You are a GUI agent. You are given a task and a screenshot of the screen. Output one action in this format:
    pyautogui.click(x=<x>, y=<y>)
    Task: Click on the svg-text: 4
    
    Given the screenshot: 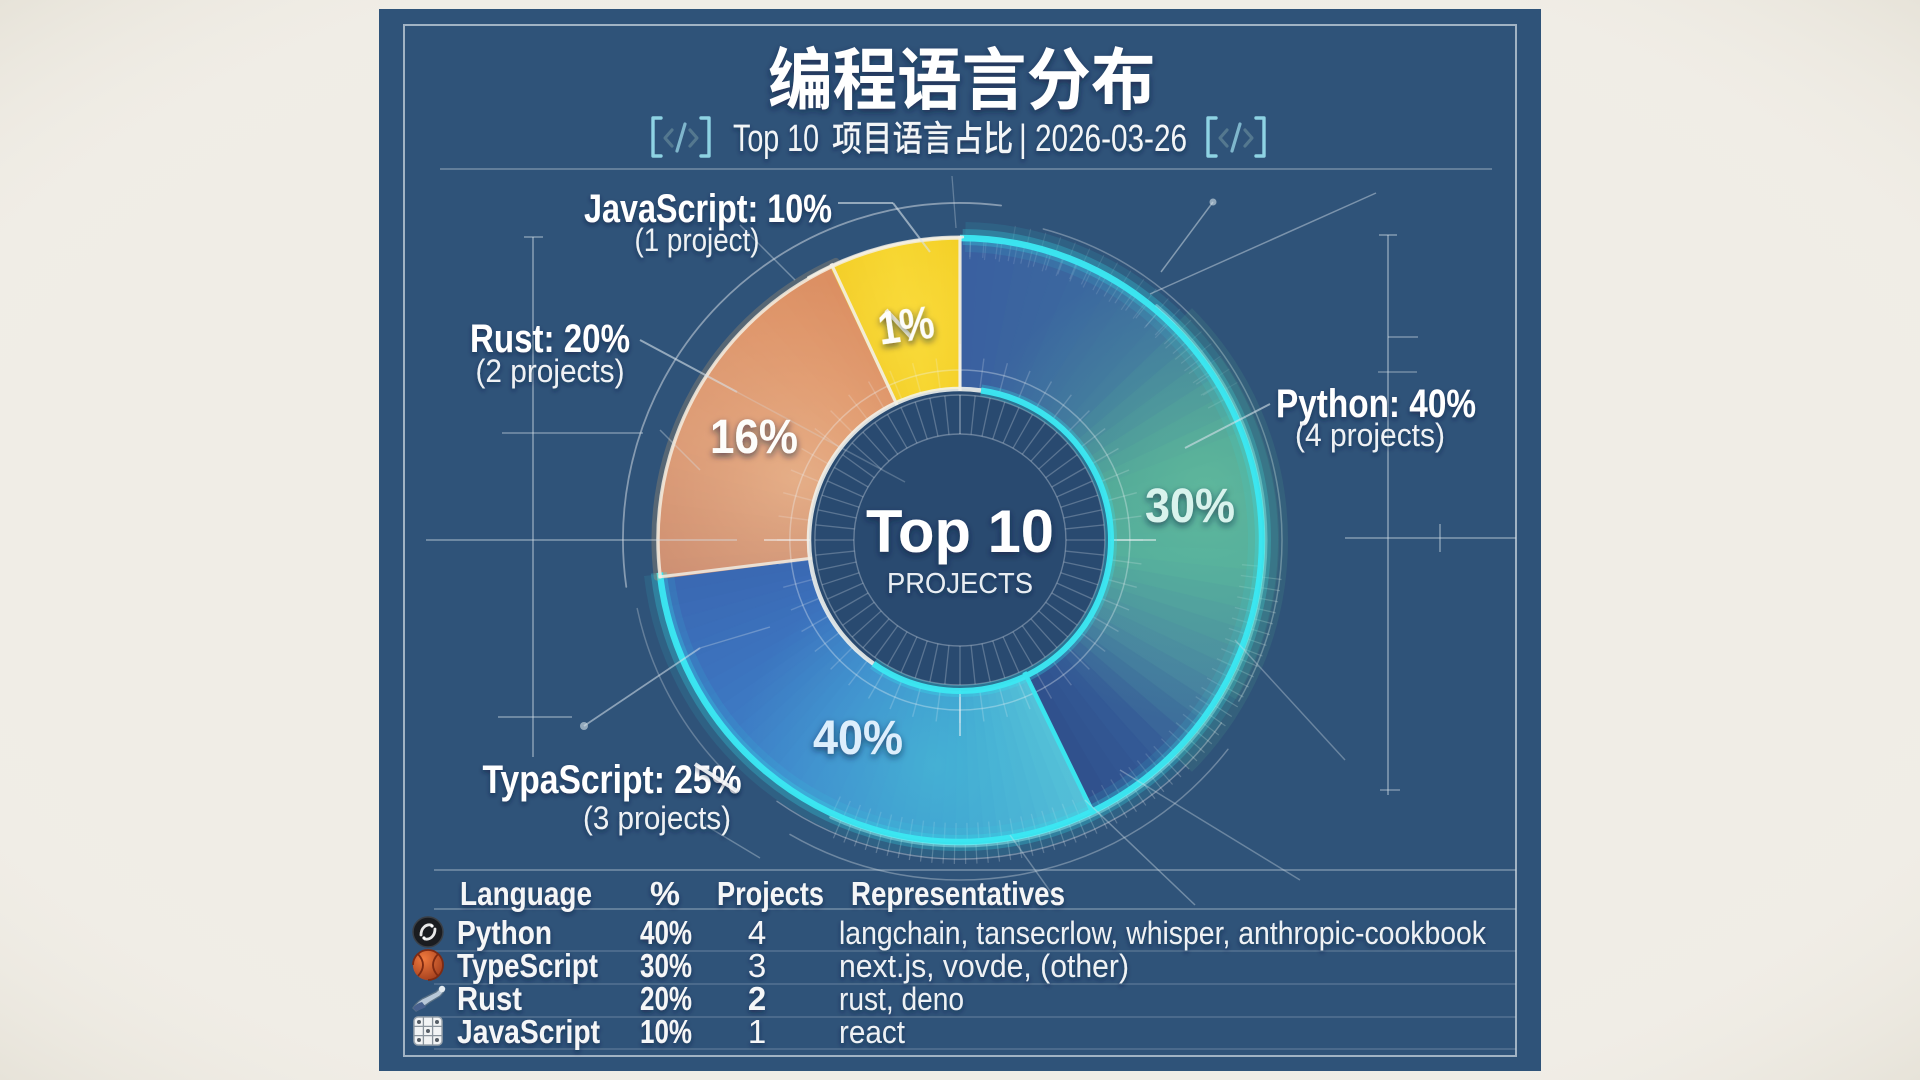 What is the action you would take?
    pyautogui.click(x=757, y=932)
    